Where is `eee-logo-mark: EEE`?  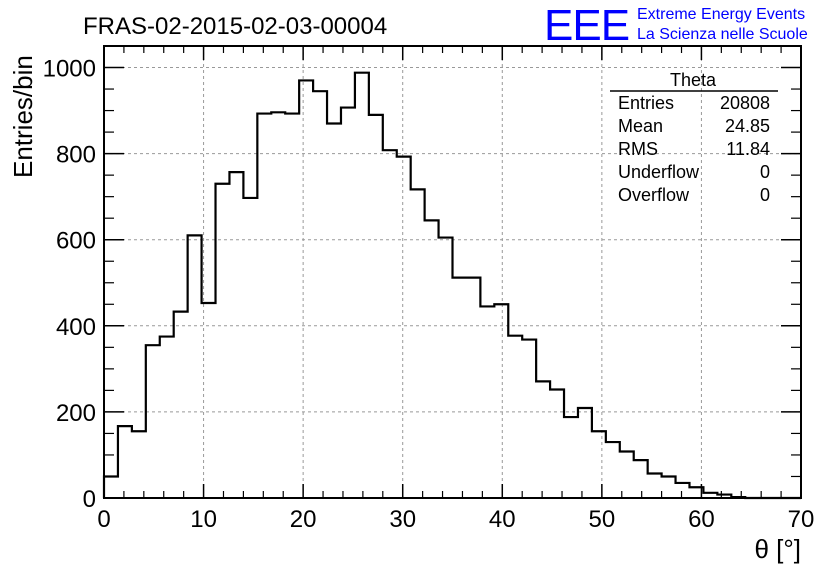
eee-logo-mark: EEE is located at coordinates (586, 25).